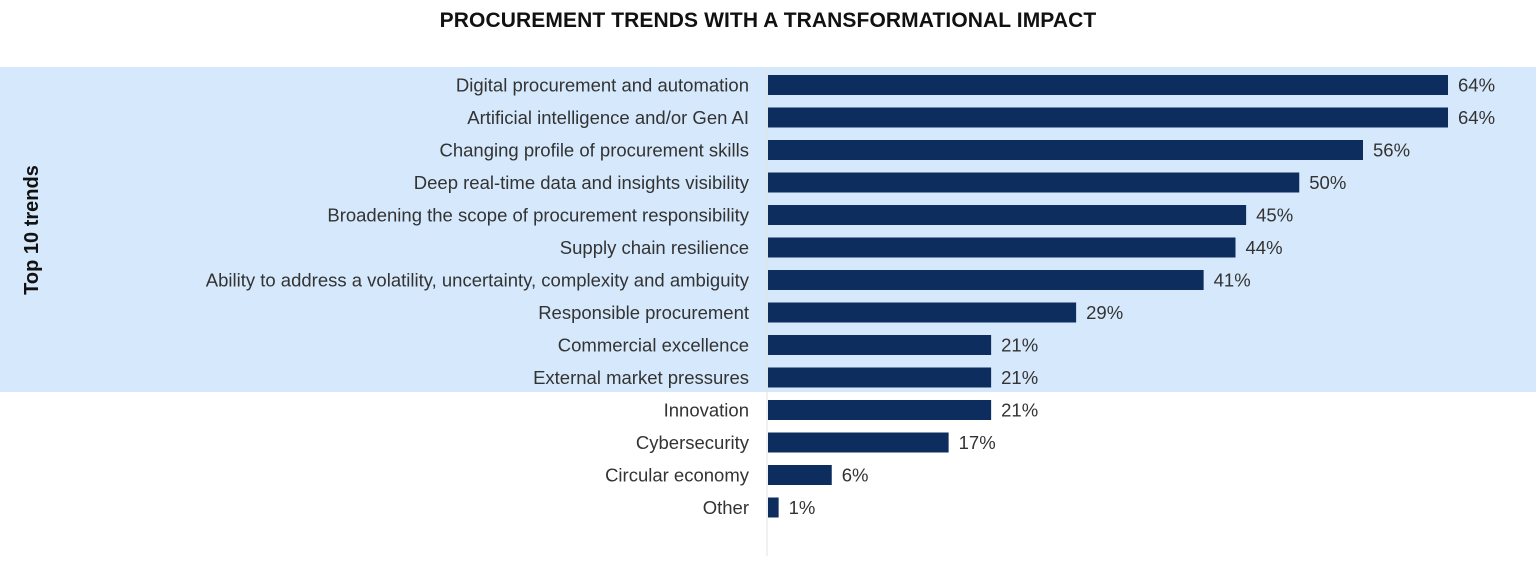 This screenshot has width=1536, height=574. I want to click on value-label: 44%, so click(1264, 247).